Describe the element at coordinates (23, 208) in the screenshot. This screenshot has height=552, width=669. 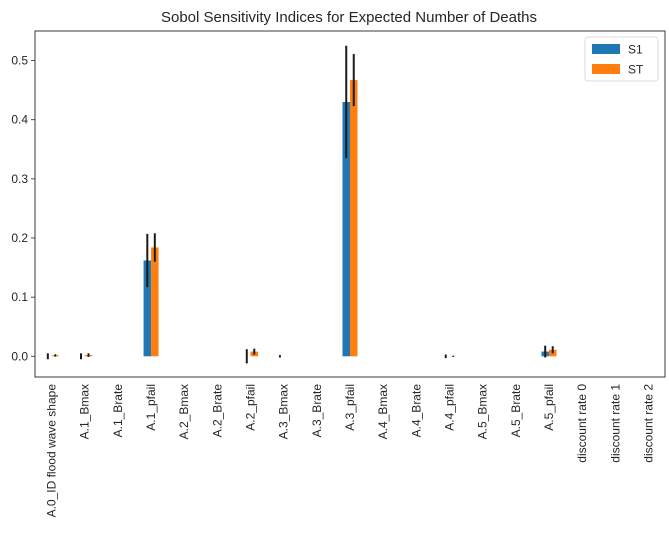
I see `y-axis: 0.0 0.1 0.2 0.3 0.4 0.5` at that location.